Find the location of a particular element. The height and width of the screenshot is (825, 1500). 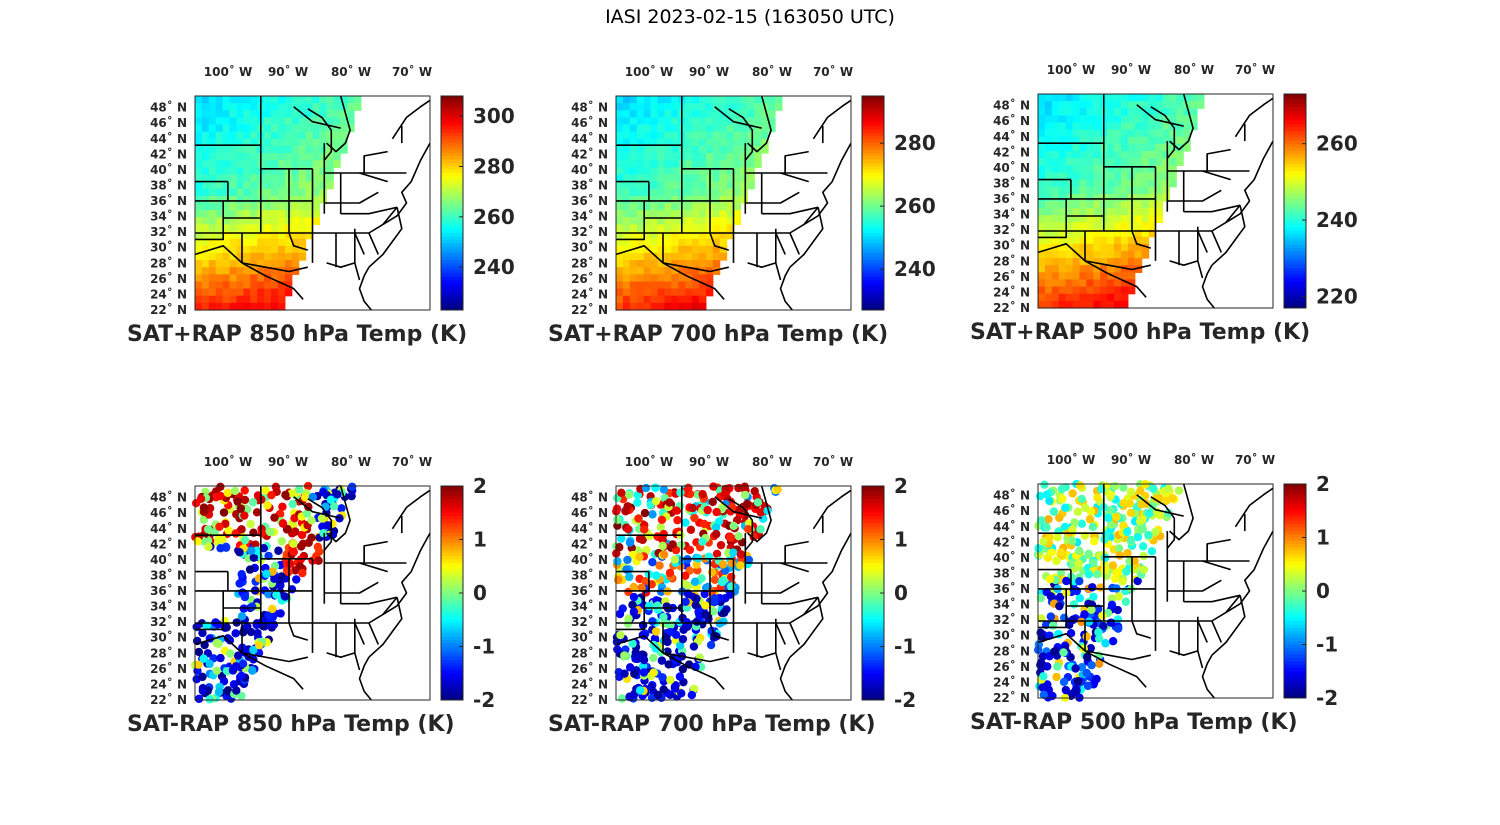

colorbar-frame is located at coordinates (1295, 201).